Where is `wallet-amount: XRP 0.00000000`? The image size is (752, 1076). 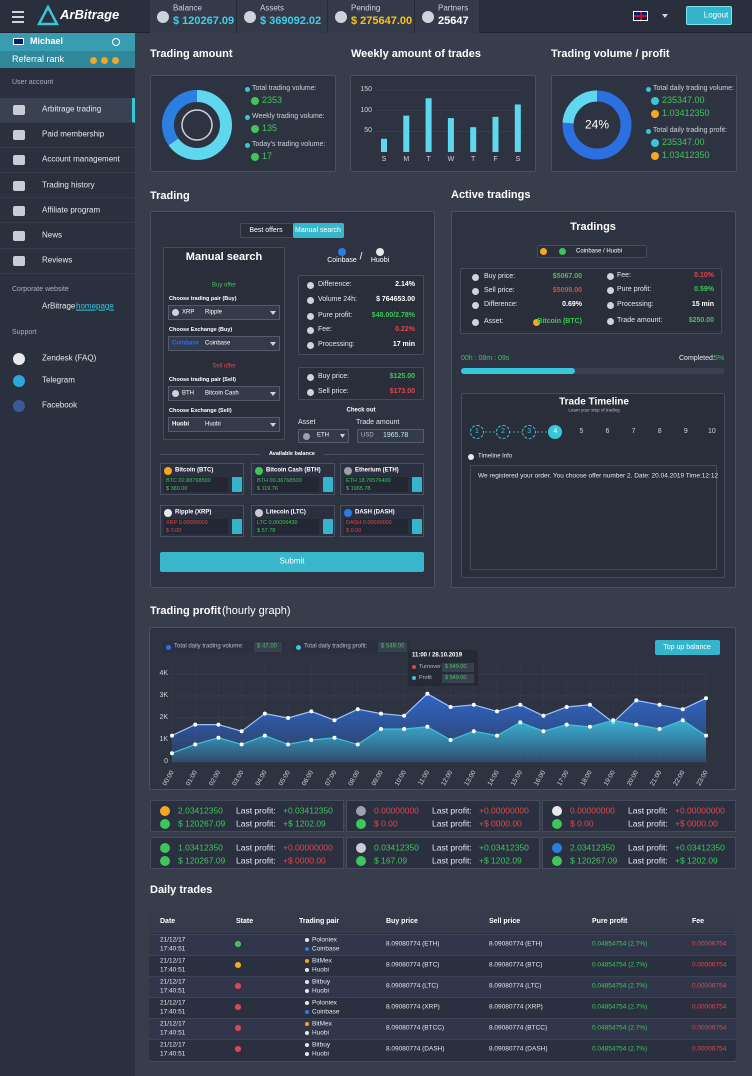 wallet-amount: XRP 0.00000000 is located at coordinates (187, 522).